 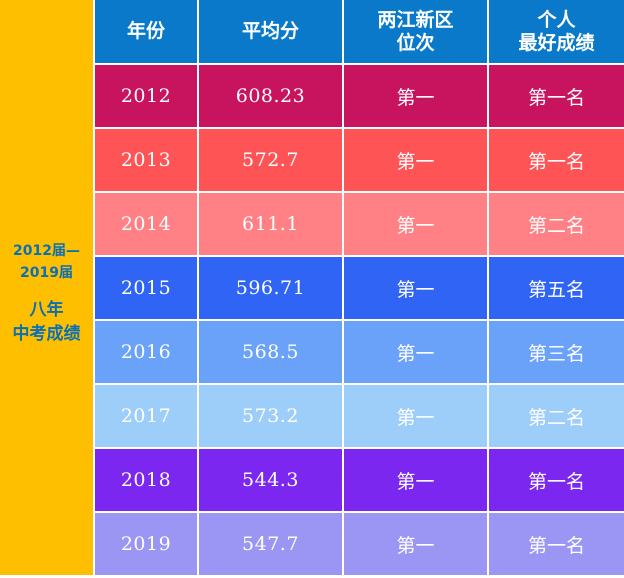 I want to click on header-year: 年份, so click(x=147, y=32).